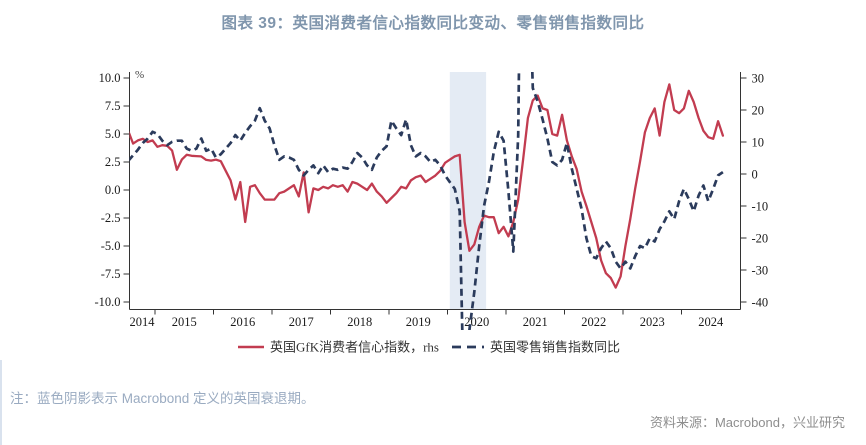 This screenshot has width=866, height=445. What do you see at coordinates (107, 302) in the screenshot?
I see `left-axis-tick-label: -10.0` at bounding box center [107, 302].